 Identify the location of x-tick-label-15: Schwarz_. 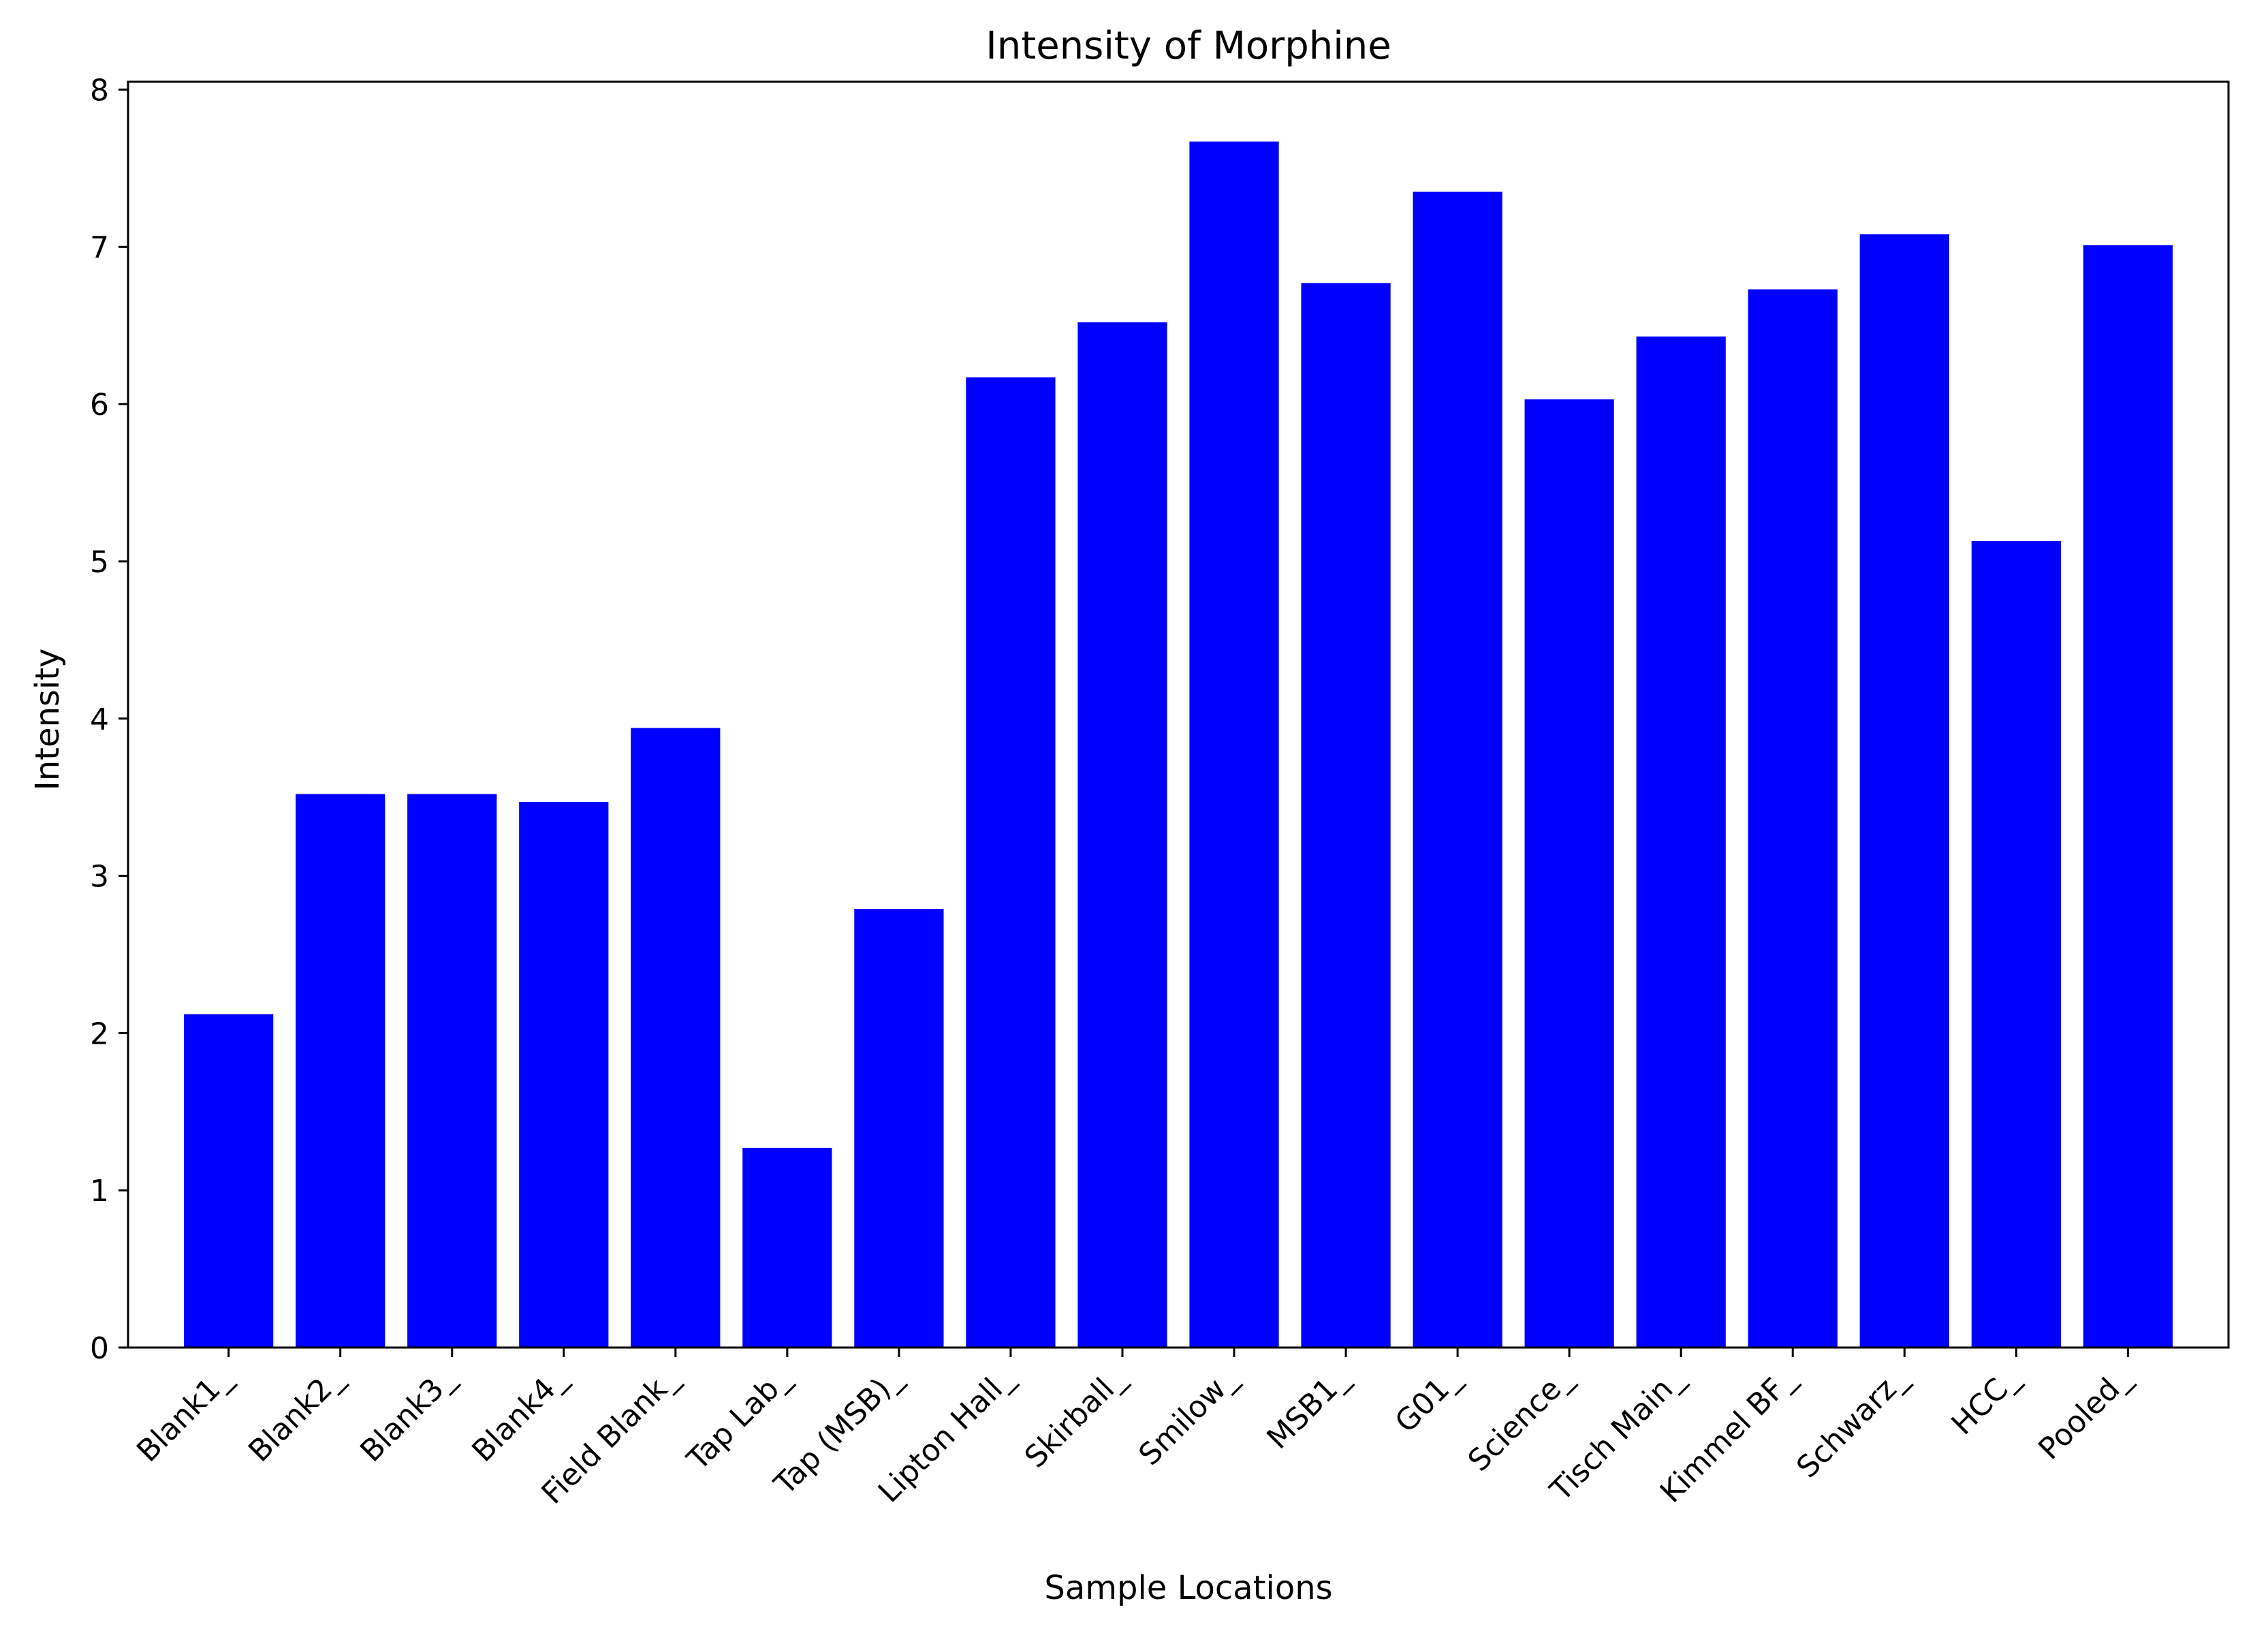
(1852, 1422).